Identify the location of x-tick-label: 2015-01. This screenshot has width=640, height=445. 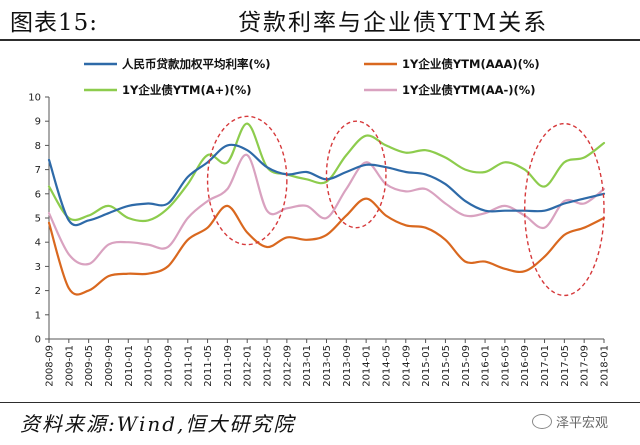
(426, 366).